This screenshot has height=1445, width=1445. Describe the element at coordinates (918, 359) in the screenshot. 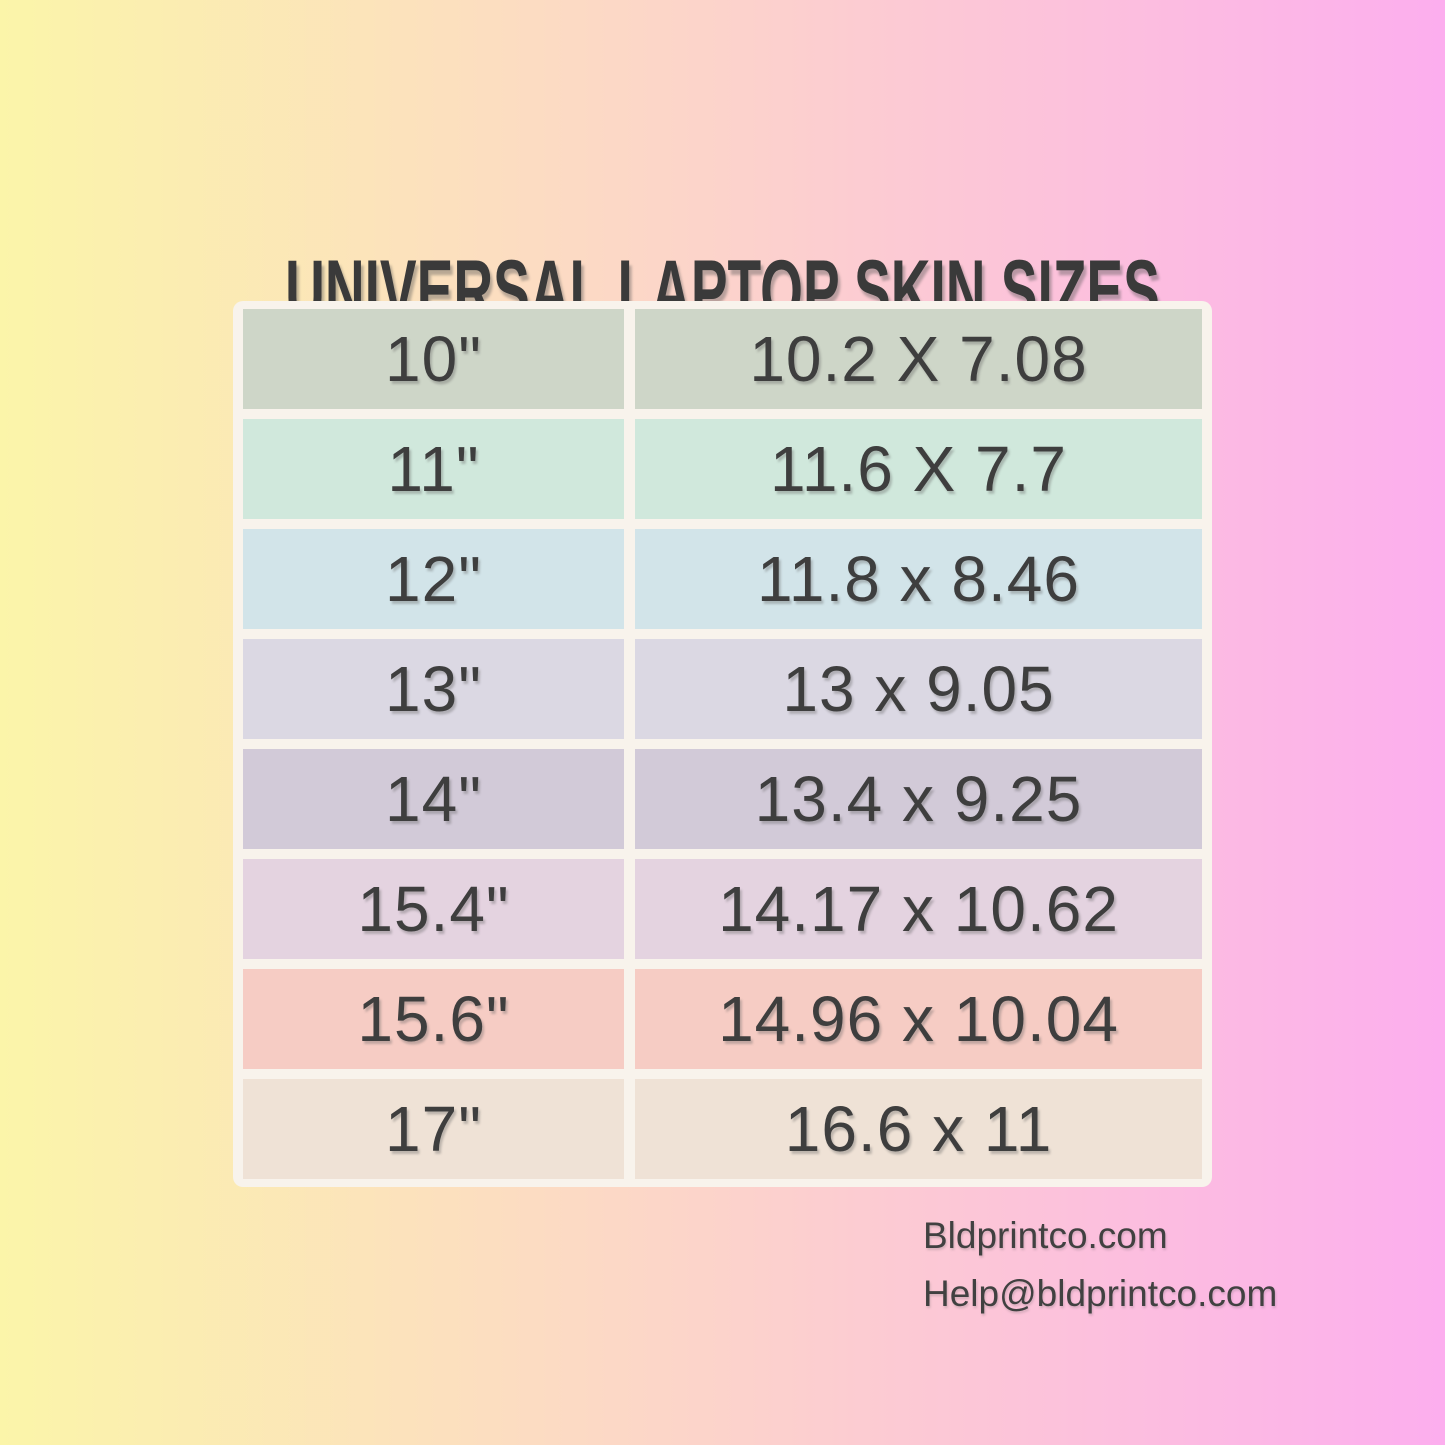

I see `table-cell-dimensions: 10.2 X 7.08` at that location.